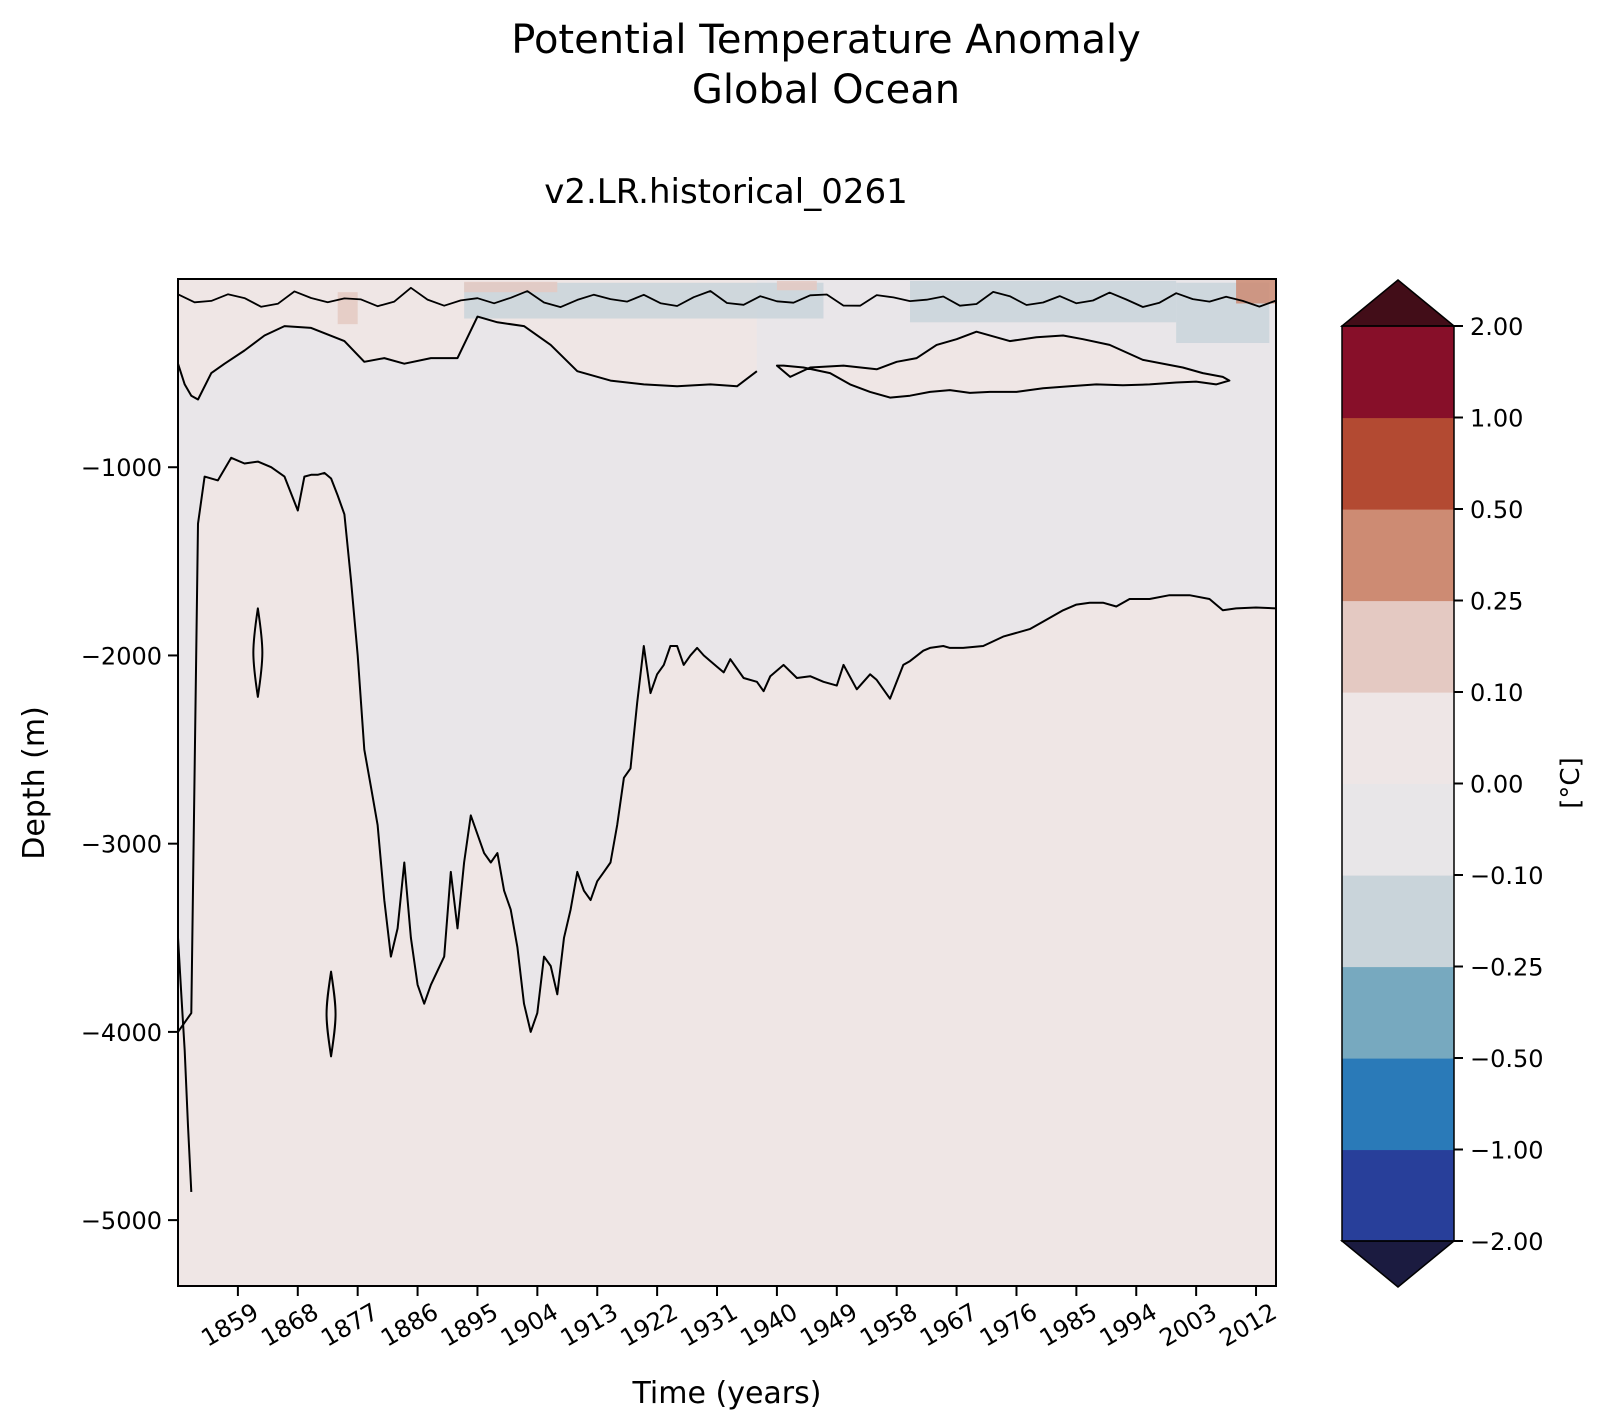 The image size is (1613, 1425). Describe the element at coordinates (1507, 968) in the screenshot. I see `colorbar-tick-label: −0.25` at that location.